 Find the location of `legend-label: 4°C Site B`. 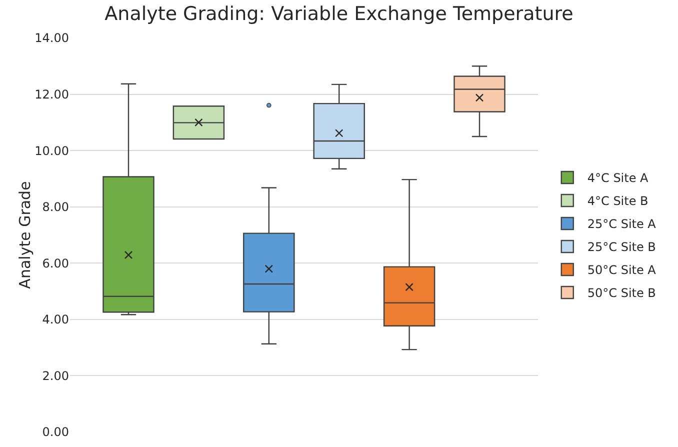

legend-label: 4°C Site B is located at coordinates (617, 201).